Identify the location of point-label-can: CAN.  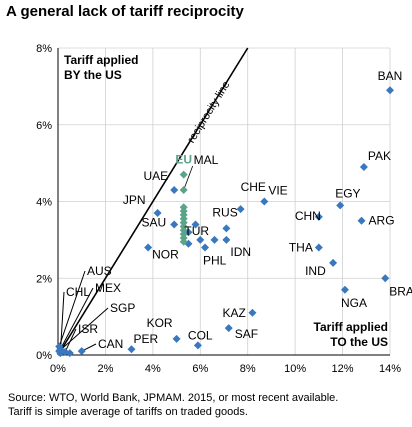
(110, 344).